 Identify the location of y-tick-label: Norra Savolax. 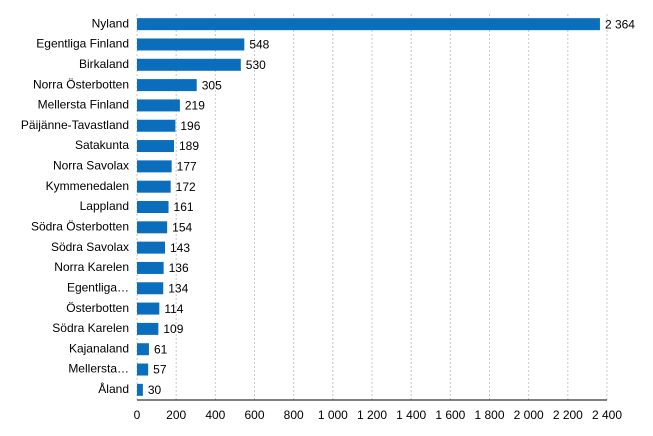
(91, 166).